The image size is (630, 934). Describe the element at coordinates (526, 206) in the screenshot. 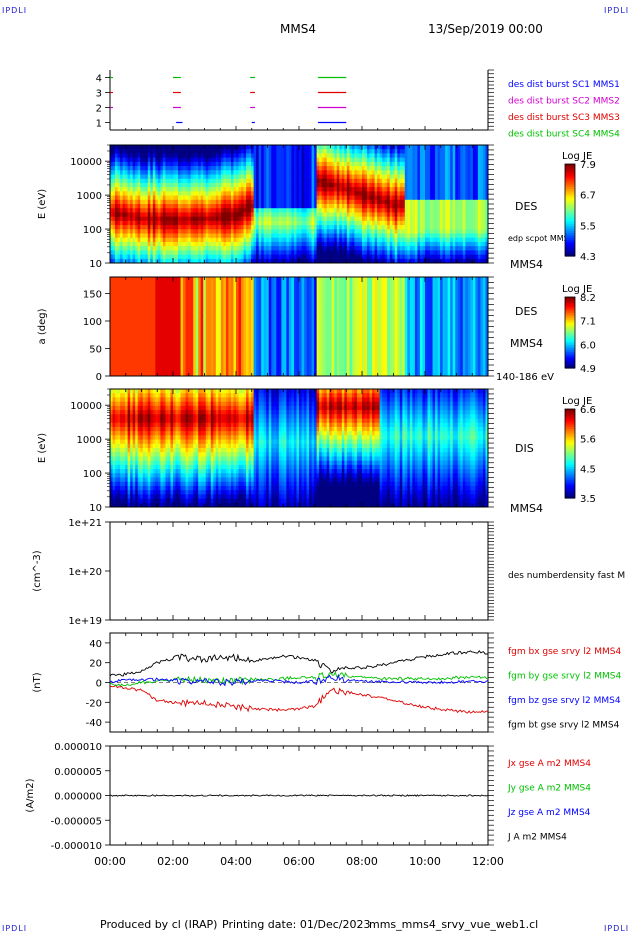

I see `des-energy-instrument: DES` at that location.